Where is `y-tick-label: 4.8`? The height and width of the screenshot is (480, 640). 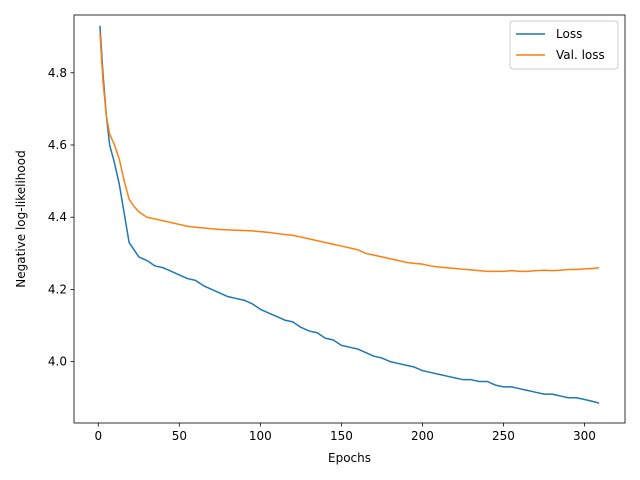 y-tick-label: 4.8 is located at coordinates (57, 73).